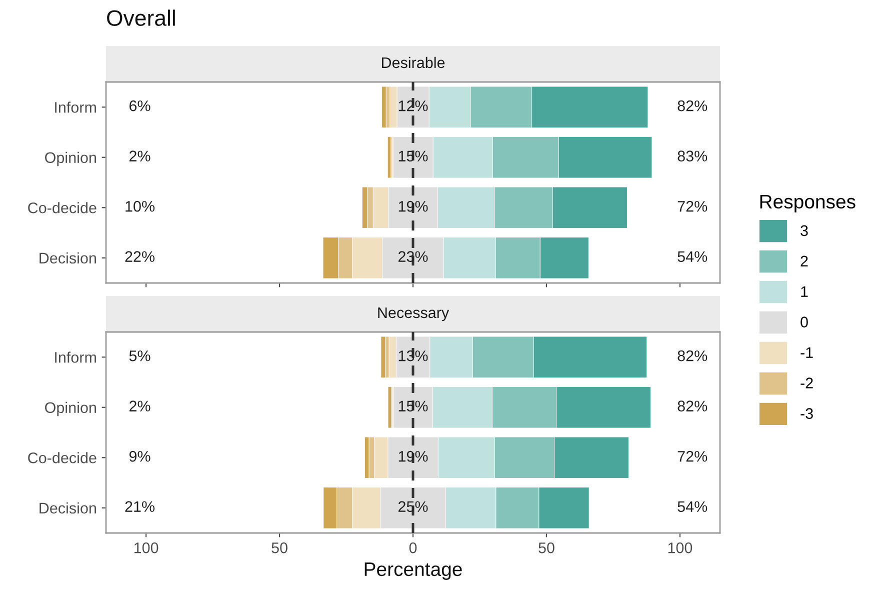 This screenshot has height=590, width=869. What do you see at coordinates (413, 106) in the screenshot?
I see `data-label: 12%` at bounding box center [413, 106].